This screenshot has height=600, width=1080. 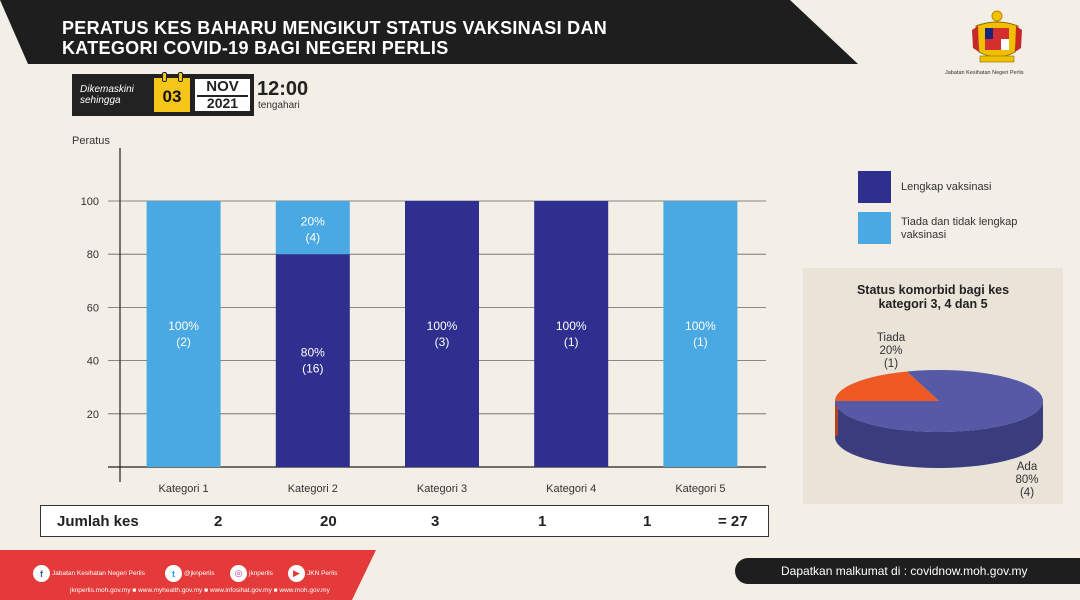 I want to click on update-date-box: Dikemaskini sehingga 03 NOV 2021, so click(x=163, y=94).